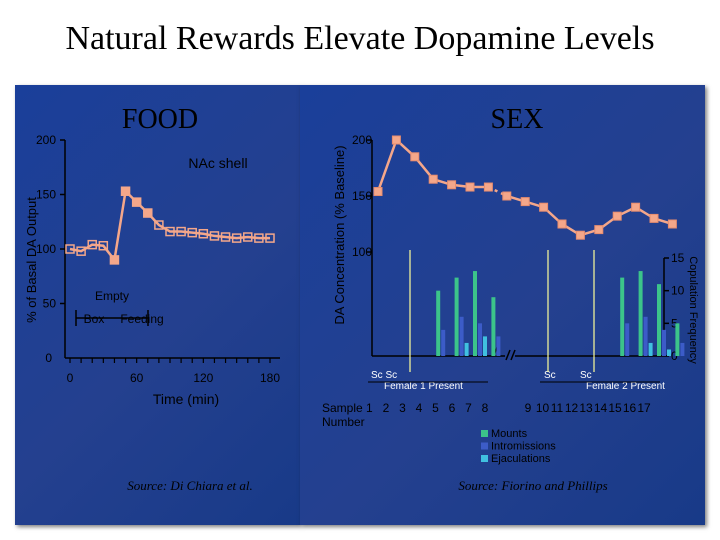 This screenshot has height=540, width=720. I want to click on food-source: Source: Di Chiara et al., so click(190, 485).